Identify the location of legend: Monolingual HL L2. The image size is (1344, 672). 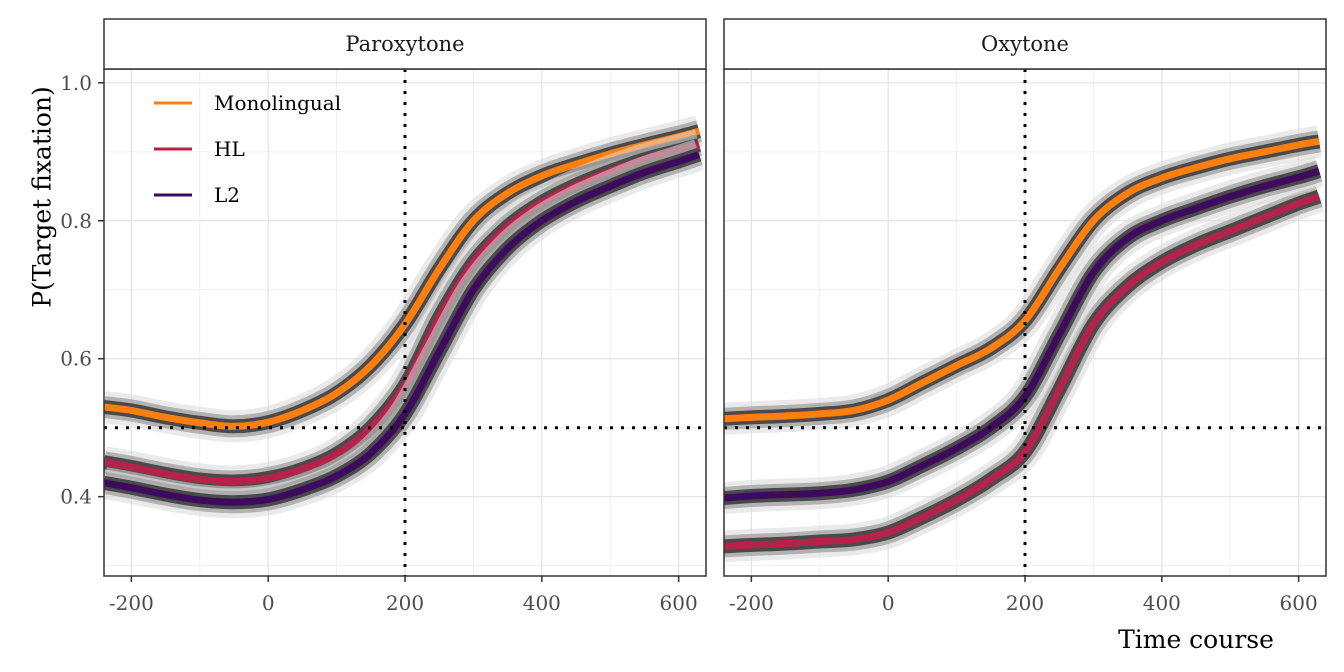
(247, 149).